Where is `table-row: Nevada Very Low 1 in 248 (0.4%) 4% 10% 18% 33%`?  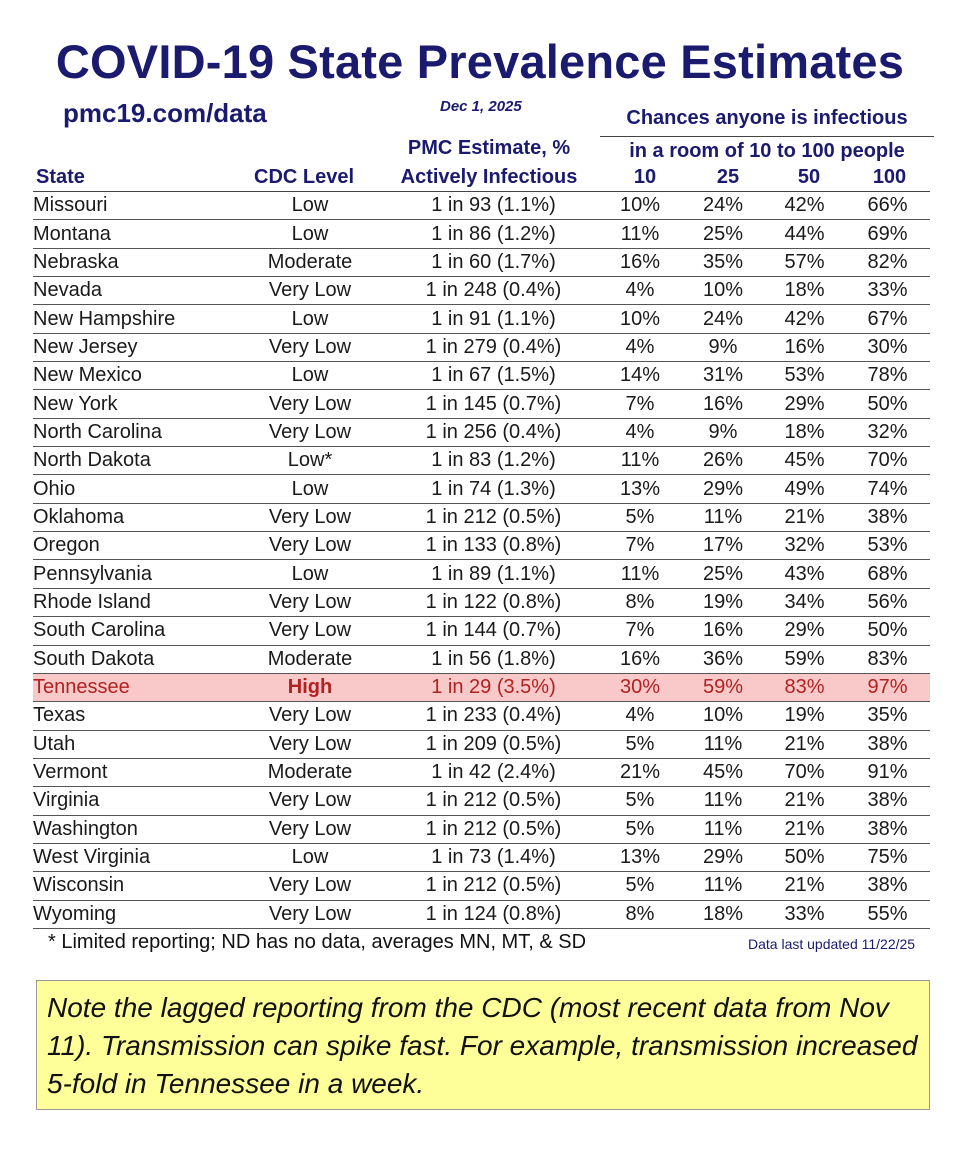
table-row: Nevada Very Low 1 in 248 (0.4%) 4% 10% 18% 33% is located at coordinates (481, 291).